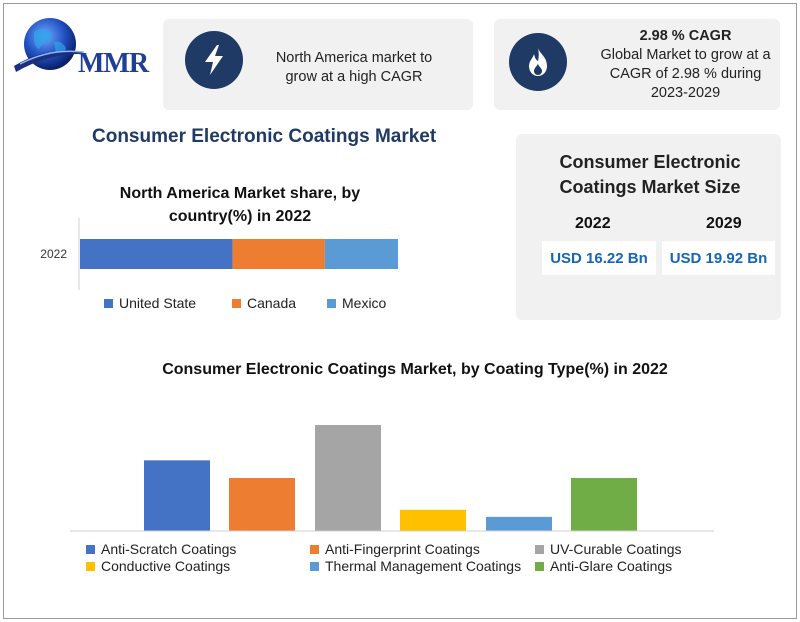 The height and width of the screenshot is (622, 800). Describe the element at coordinates (718, 258) in the screenshot. I see `value-2029: USD 19.92 Bn` at that location.